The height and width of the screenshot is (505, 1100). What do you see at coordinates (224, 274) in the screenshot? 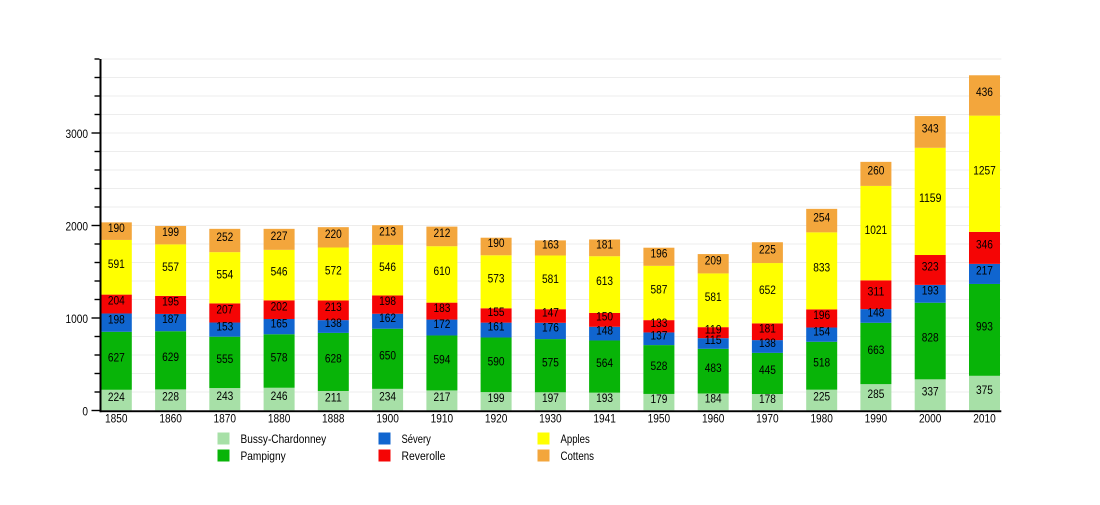
I see `svg-text: 554` at bounding box center [224, 274].